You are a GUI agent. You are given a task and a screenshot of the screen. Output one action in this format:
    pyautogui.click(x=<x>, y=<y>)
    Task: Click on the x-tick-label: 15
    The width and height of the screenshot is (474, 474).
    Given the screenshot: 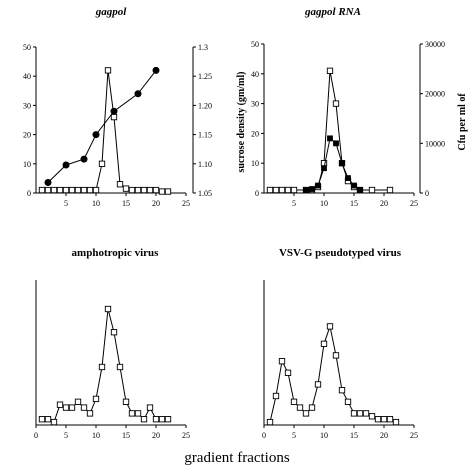 What is the action you would take?
    pyautogui.click(x=354, y=203)
    